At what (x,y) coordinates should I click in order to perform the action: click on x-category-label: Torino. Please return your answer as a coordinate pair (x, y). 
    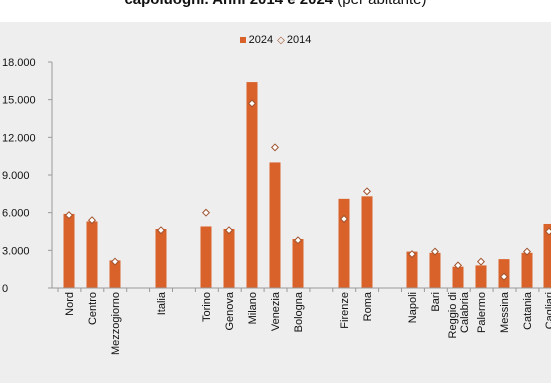
    Looking at the image, I should click on (207, 307).